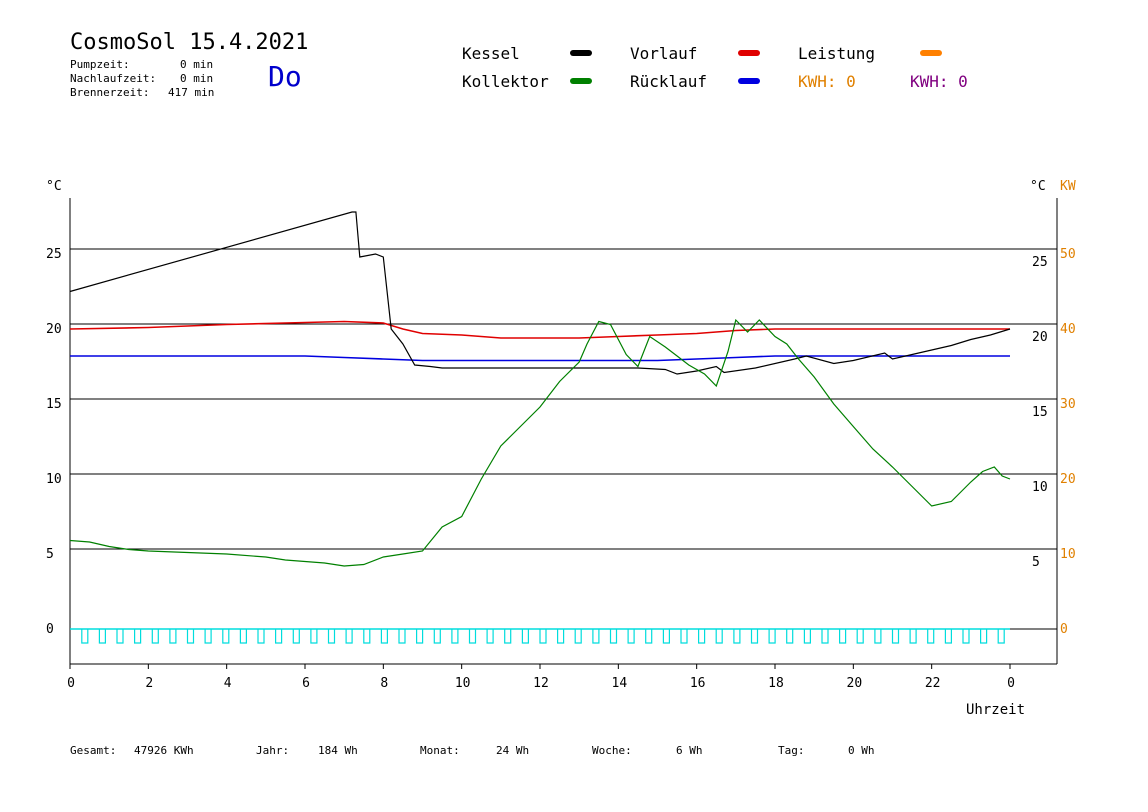 The width and height of the screenshot is (1148, 812). Describe the element at coordinates (689, 750) in the screenshot. I see `total-value: 6 Wh` at that location.